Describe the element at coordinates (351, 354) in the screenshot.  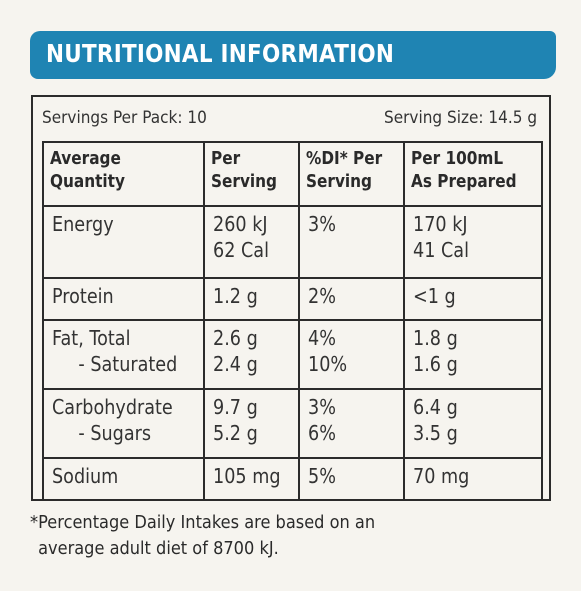
I see `di-cell: 4% 10%` at that location.